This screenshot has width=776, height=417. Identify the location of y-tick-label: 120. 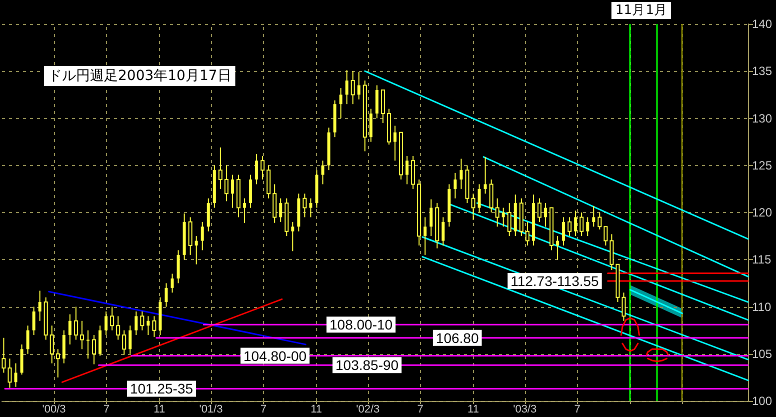
(762, 213).